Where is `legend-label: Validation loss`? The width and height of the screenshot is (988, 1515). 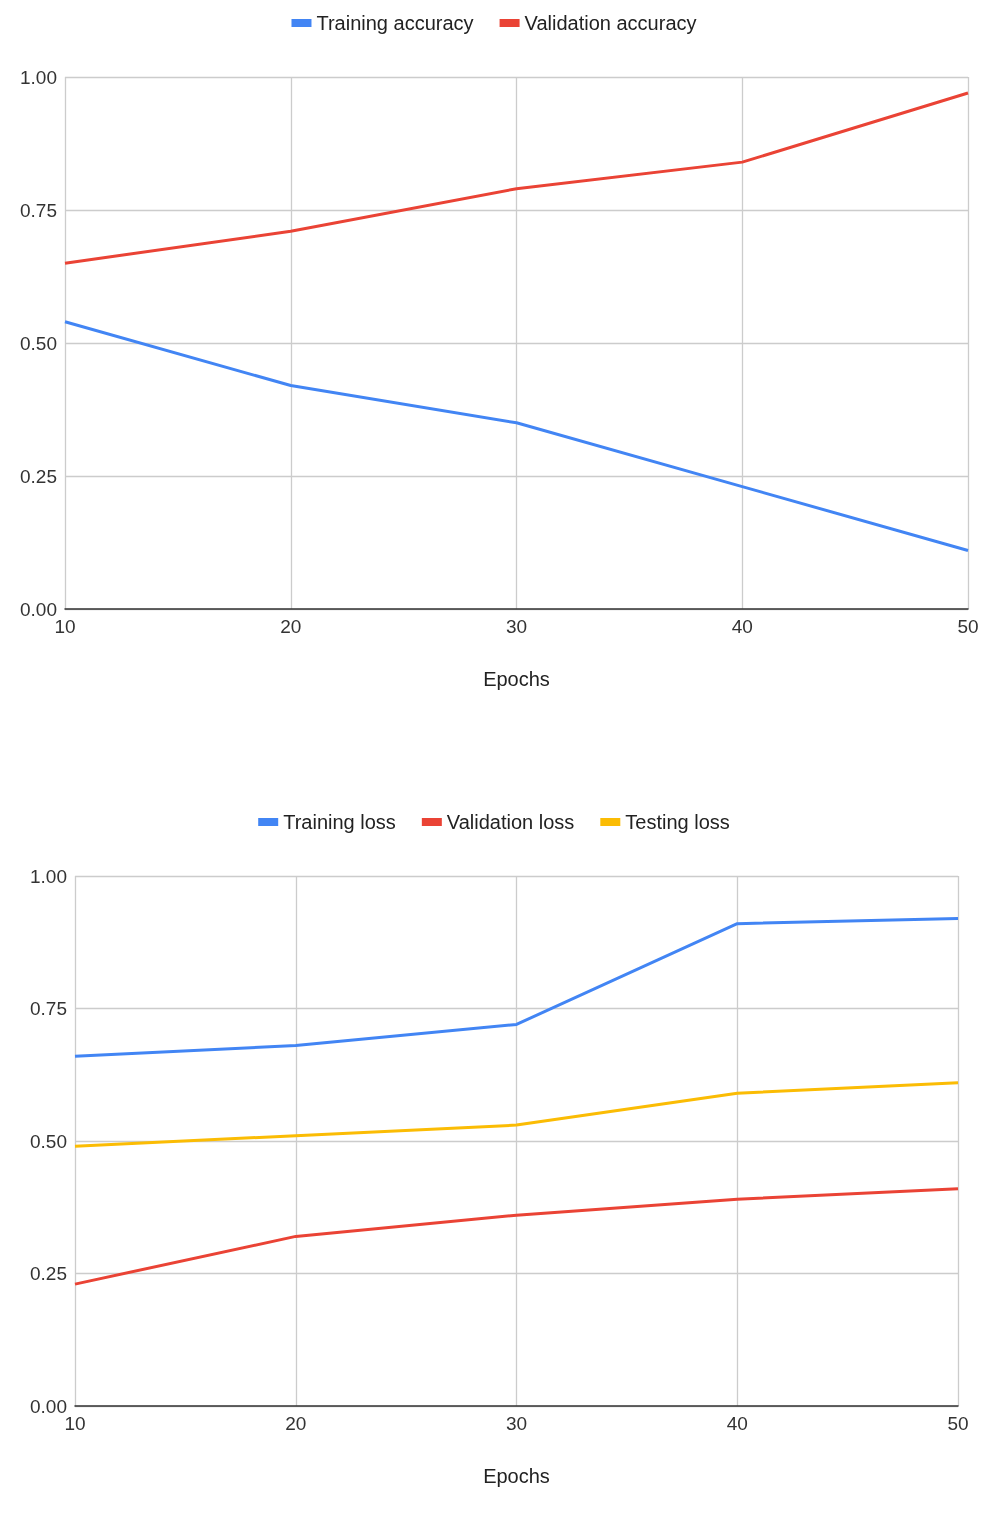 legend-label: Validation loss is located at coordinates (510, 822).